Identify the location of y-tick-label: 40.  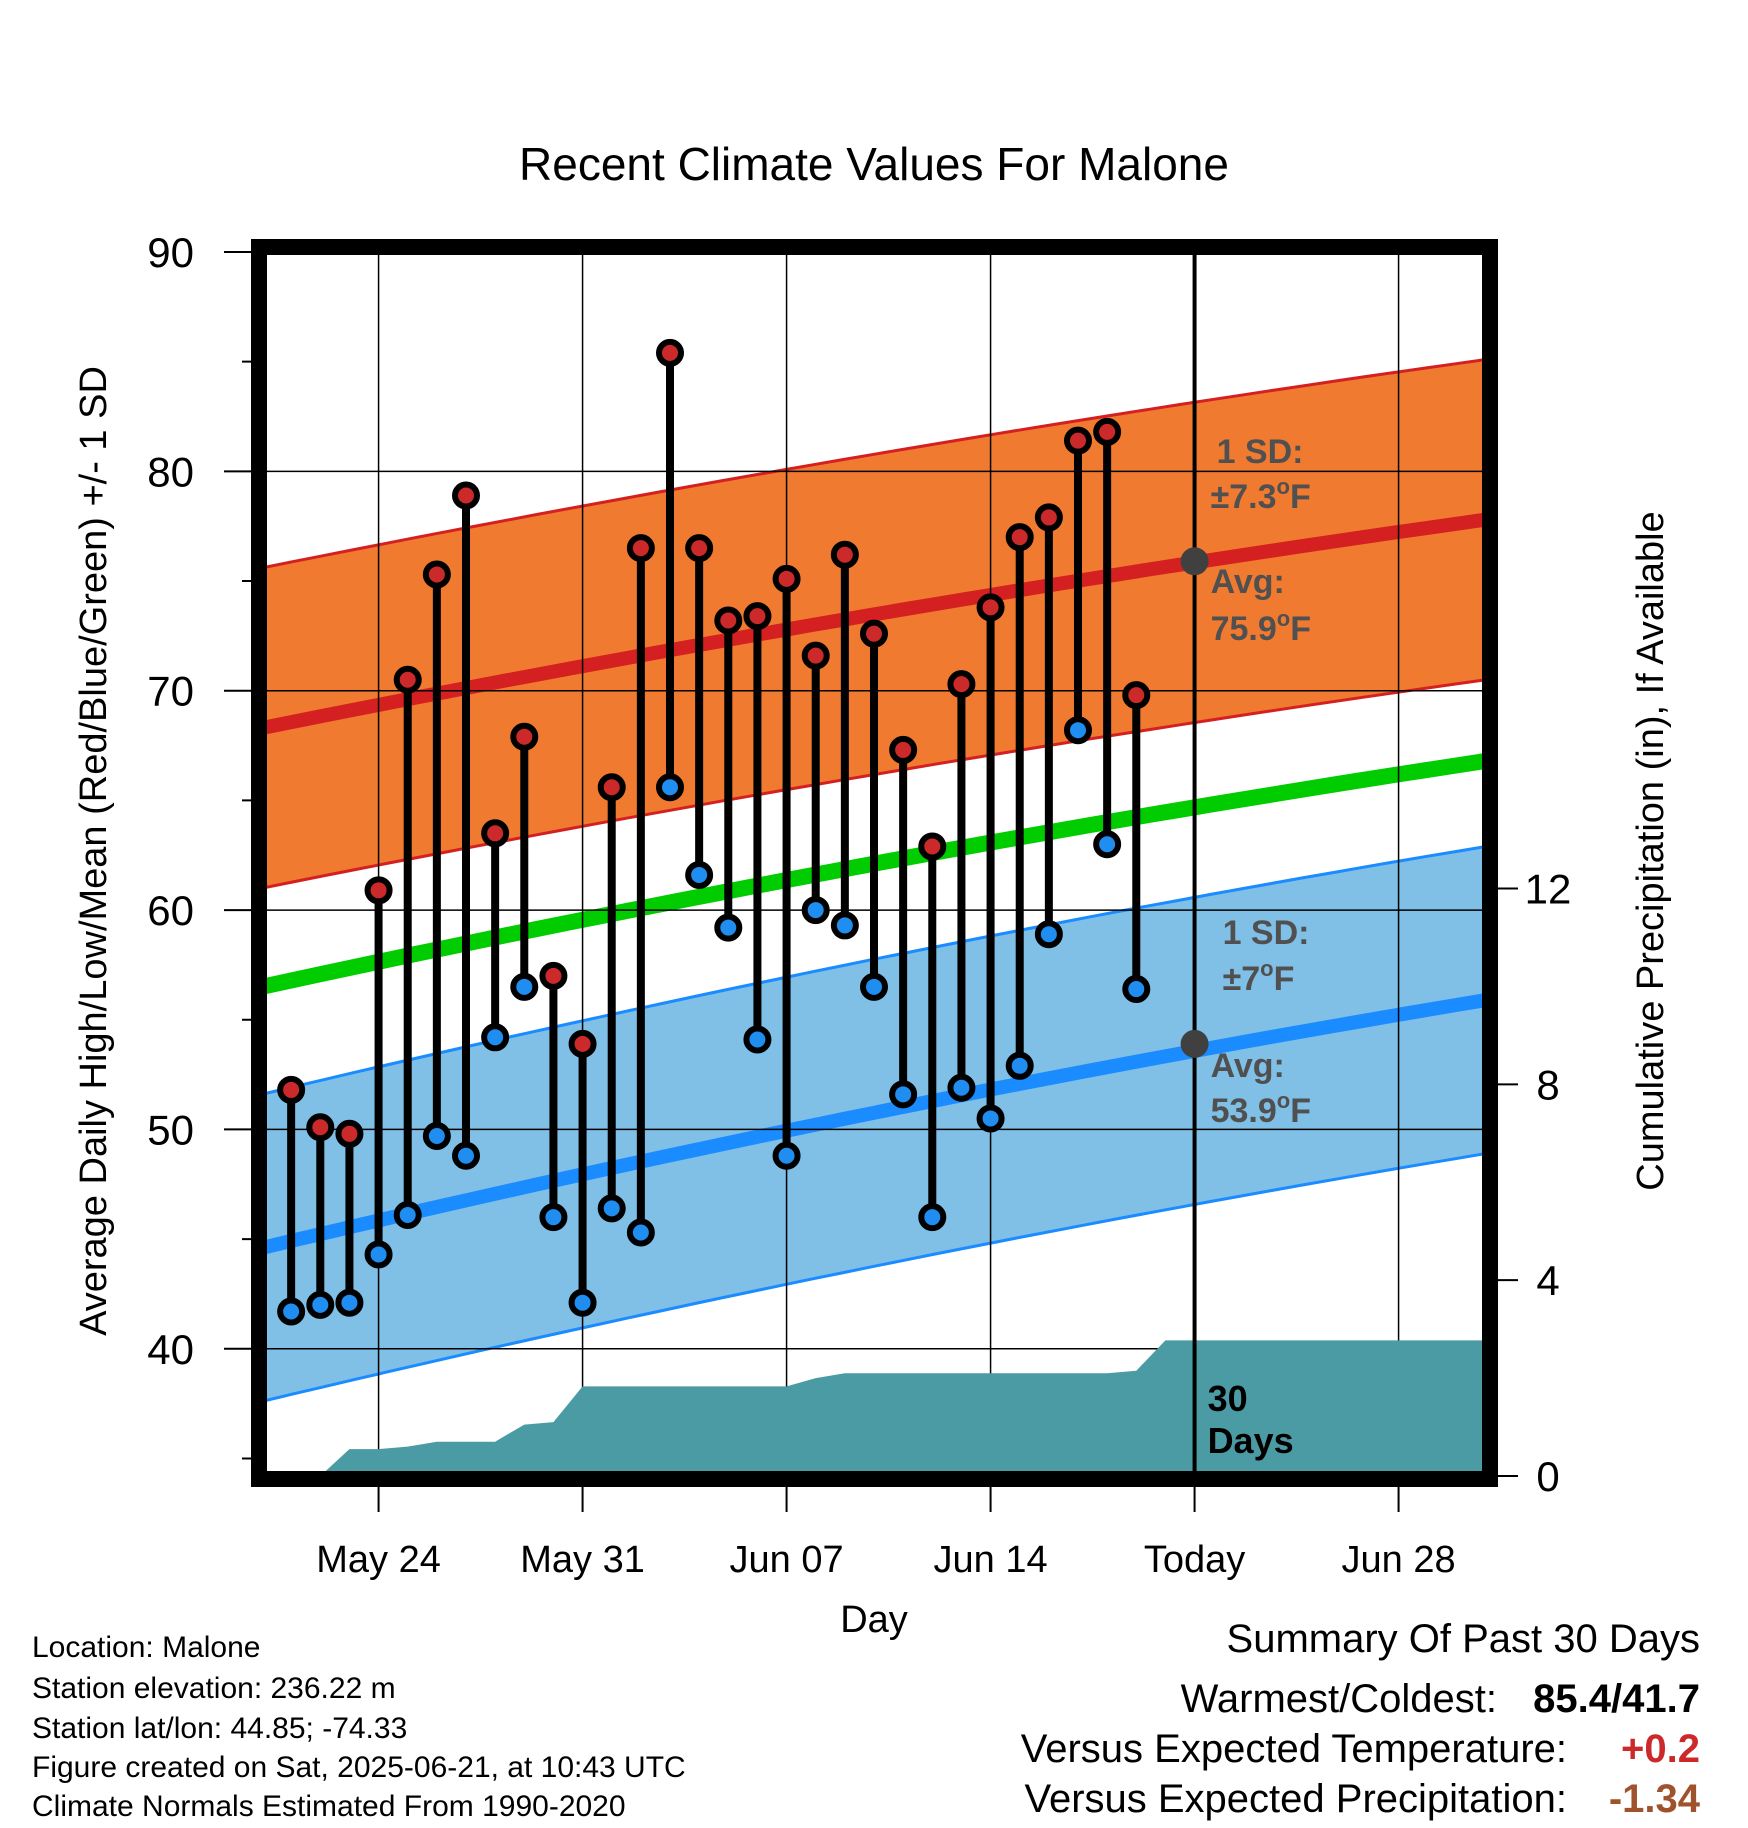
(170, 1349).